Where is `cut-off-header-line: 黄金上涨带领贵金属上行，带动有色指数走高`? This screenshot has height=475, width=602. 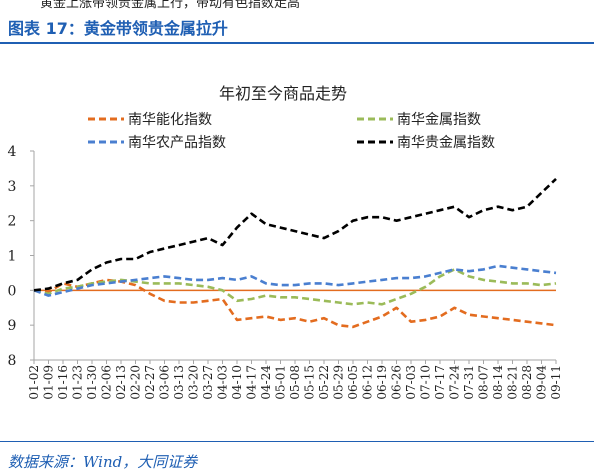
cut-off-header-line: 黄金上涨带领贵金属上行，带动有色指数走高 is located at coordinates (170, 5).